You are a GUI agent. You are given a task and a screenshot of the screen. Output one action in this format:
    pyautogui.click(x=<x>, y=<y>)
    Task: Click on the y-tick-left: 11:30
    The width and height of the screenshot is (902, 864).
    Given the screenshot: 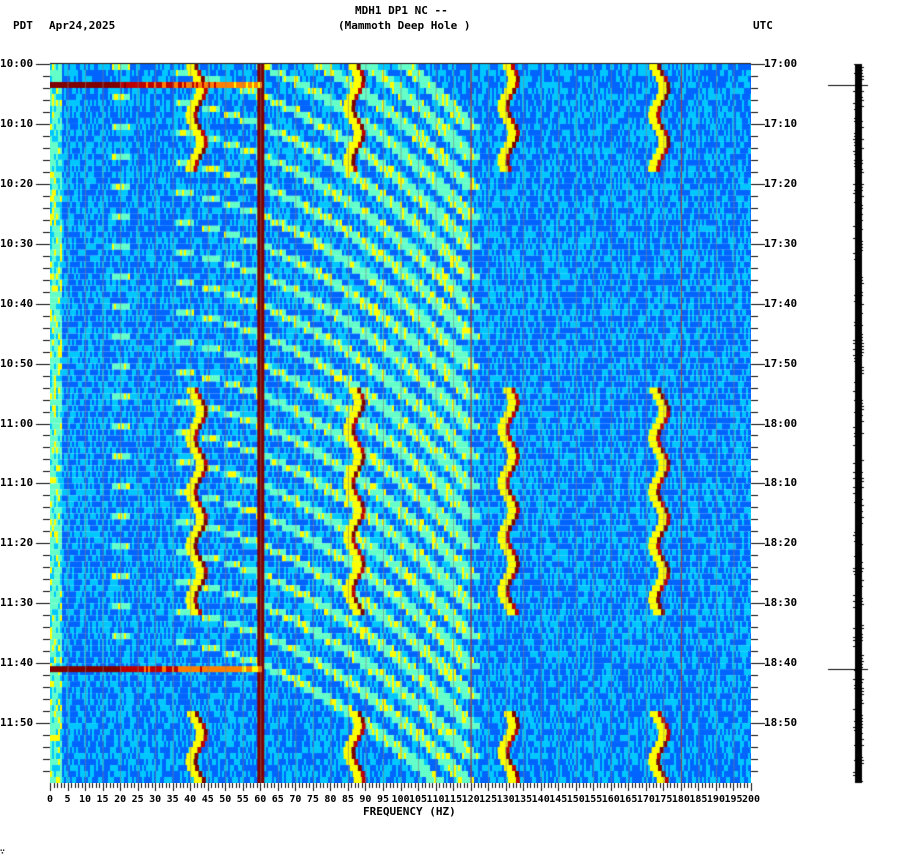 What is the action you would take?
    pyautogui.click(x=17, y=603)
    